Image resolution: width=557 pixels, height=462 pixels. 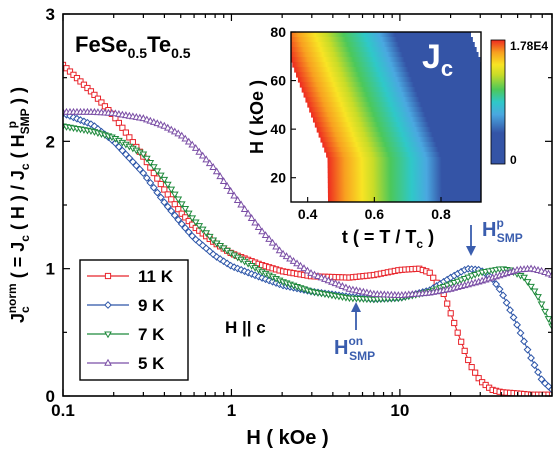 What do you see at coordinates (441, 214) in the screenshot?
I see `inset-x-tick-label: 0.8` at bounding box center [441, 214].